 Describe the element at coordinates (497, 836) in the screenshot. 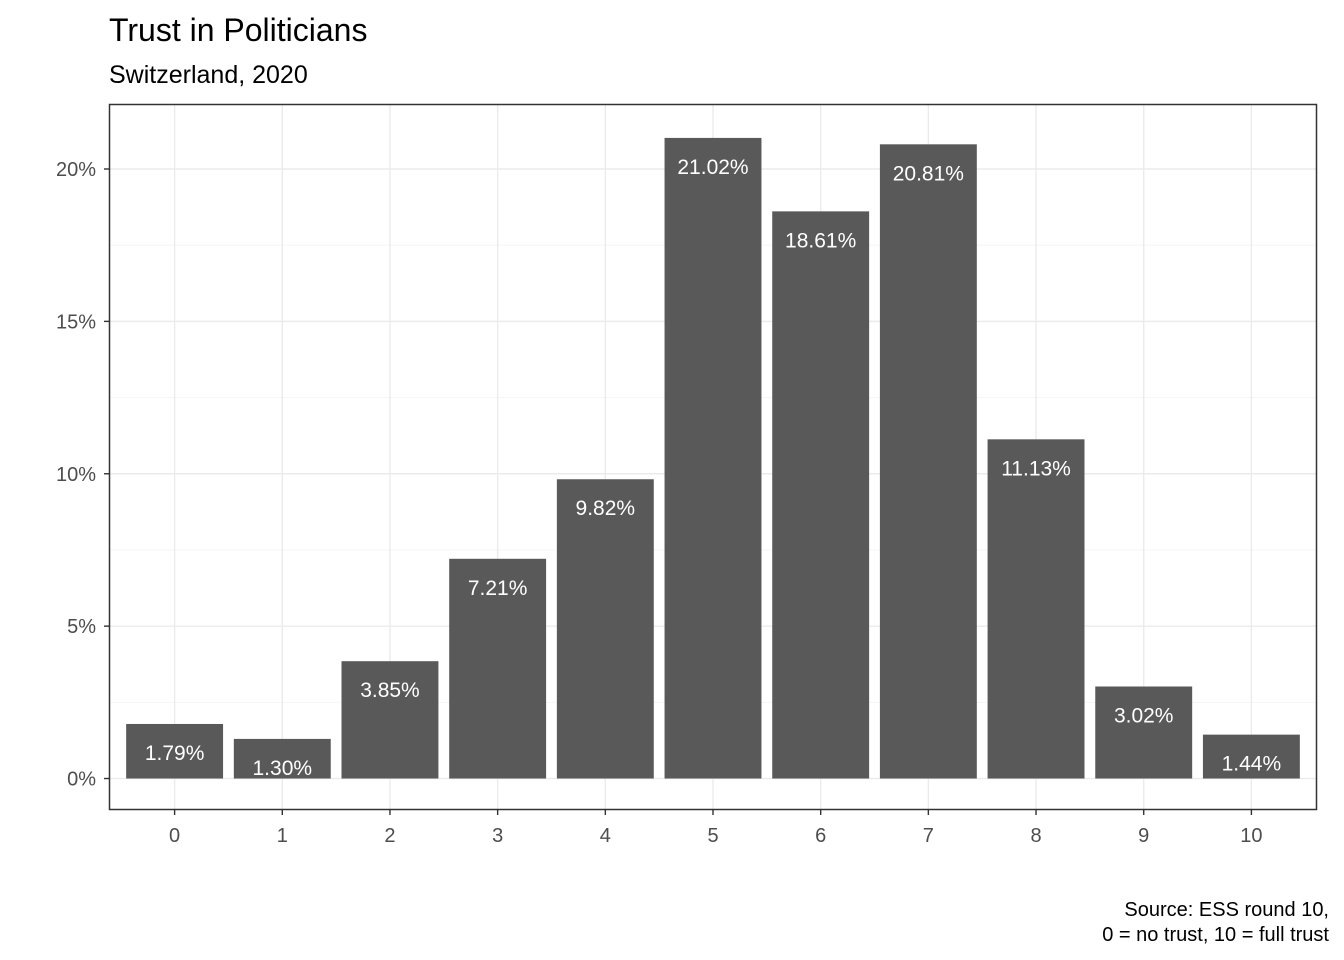

I see `x-tick-label: 3` at that location.